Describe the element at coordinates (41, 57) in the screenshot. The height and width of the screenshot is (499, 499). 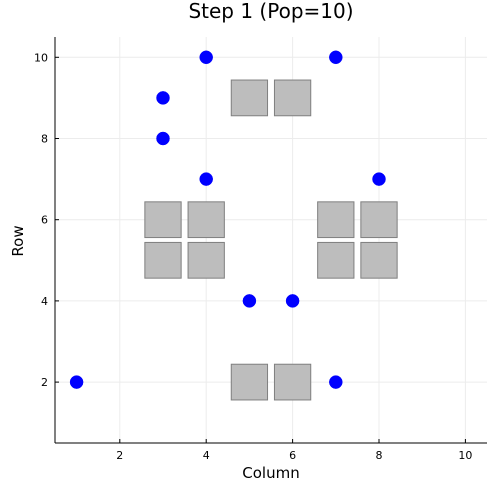
I see `y-tick-label: 10` at that location.